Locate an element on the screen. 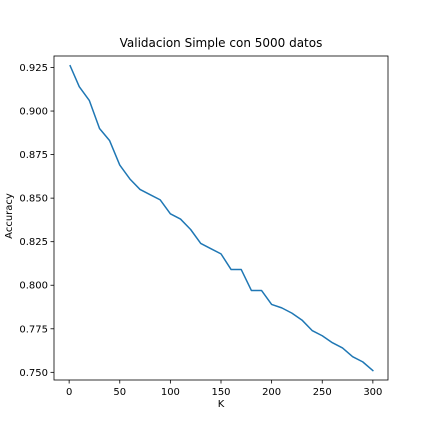  x-tick-label: 200 is located at coordinates (271, 392).